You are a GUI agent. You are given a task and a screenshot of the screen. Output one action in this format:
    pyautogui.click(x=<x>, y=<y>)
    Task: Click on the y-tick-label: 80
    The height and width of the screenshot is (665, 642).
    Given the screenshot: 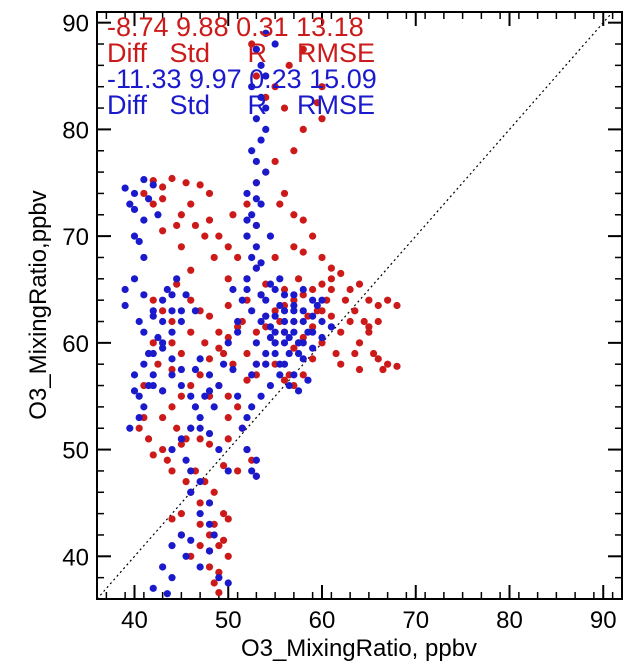 What is the action you would take?
    pyautogui.click(x=75, y=130)
    